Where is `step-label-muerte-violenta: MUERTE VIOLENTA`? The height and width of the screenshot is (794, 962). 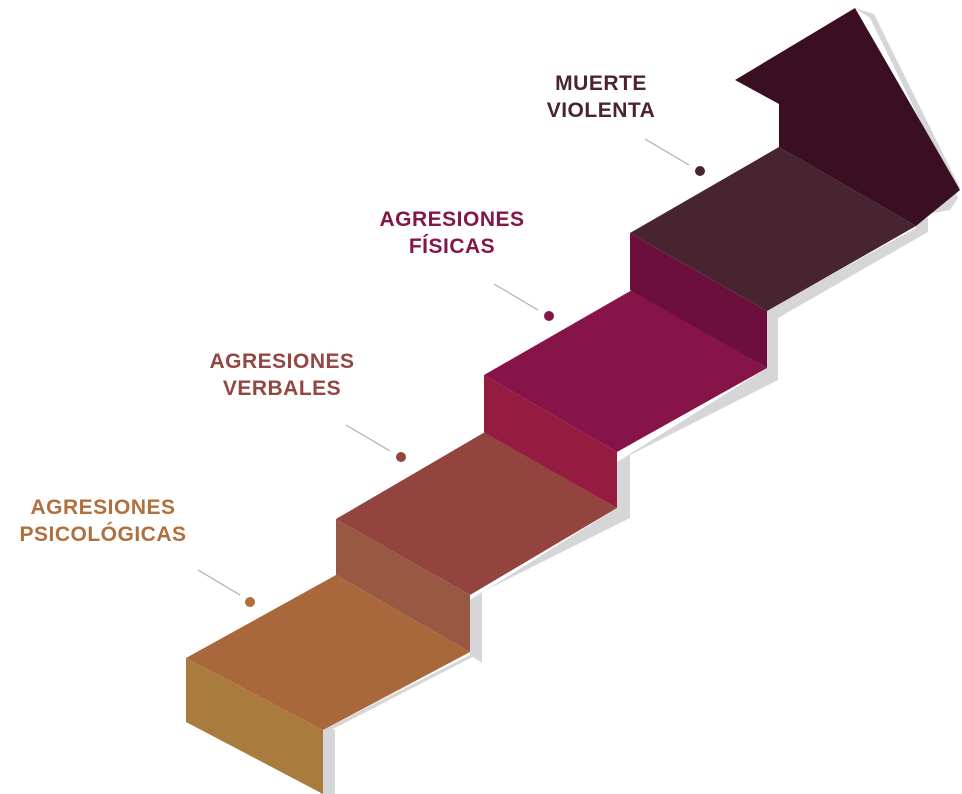
step-label-muerte-violenta: MUERTE VIOLENTA is located at coordinates (601, 97).